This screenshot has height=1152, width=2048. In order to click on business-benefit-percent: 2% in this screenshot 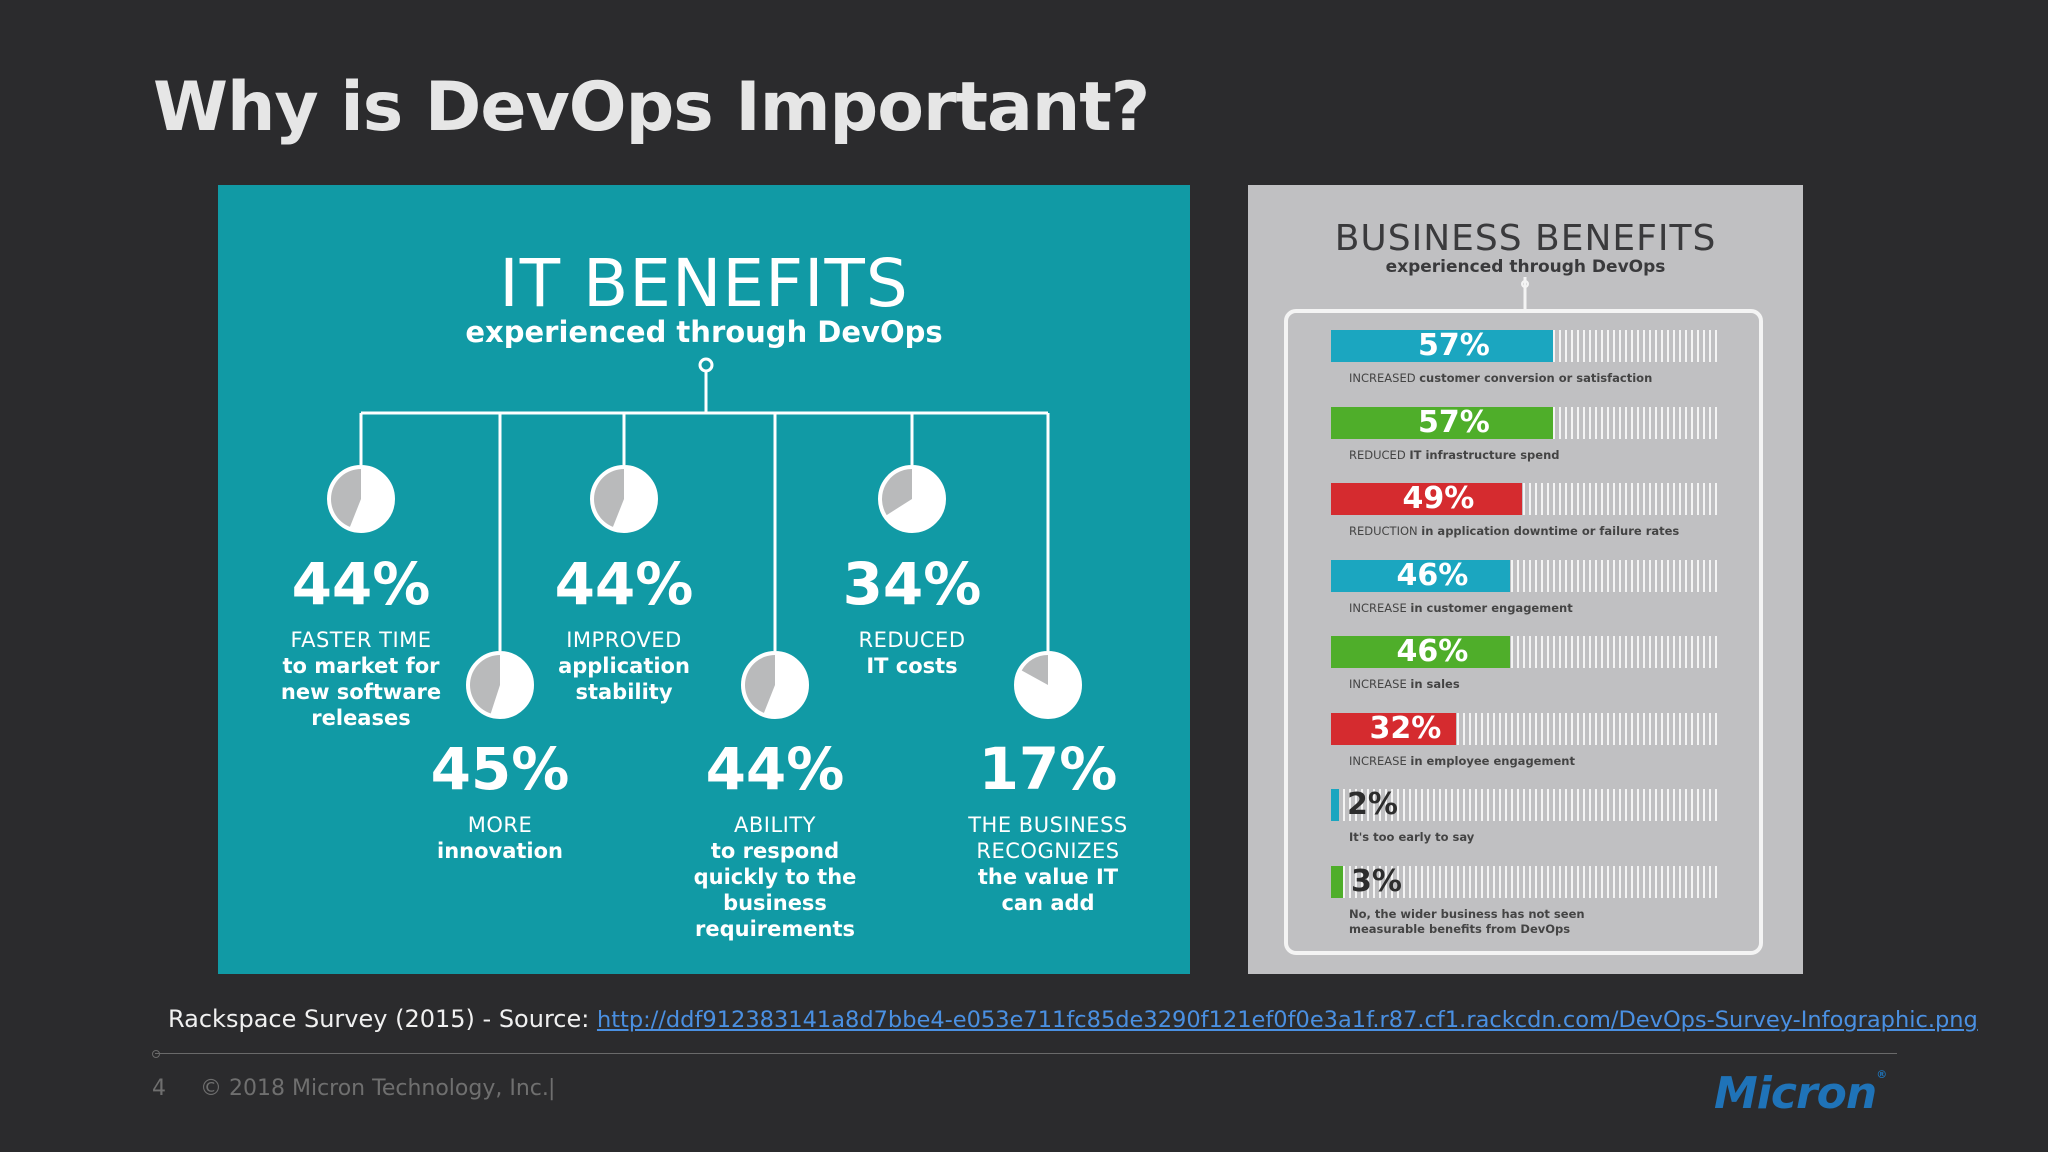, I will do `click(1372, 804)`.